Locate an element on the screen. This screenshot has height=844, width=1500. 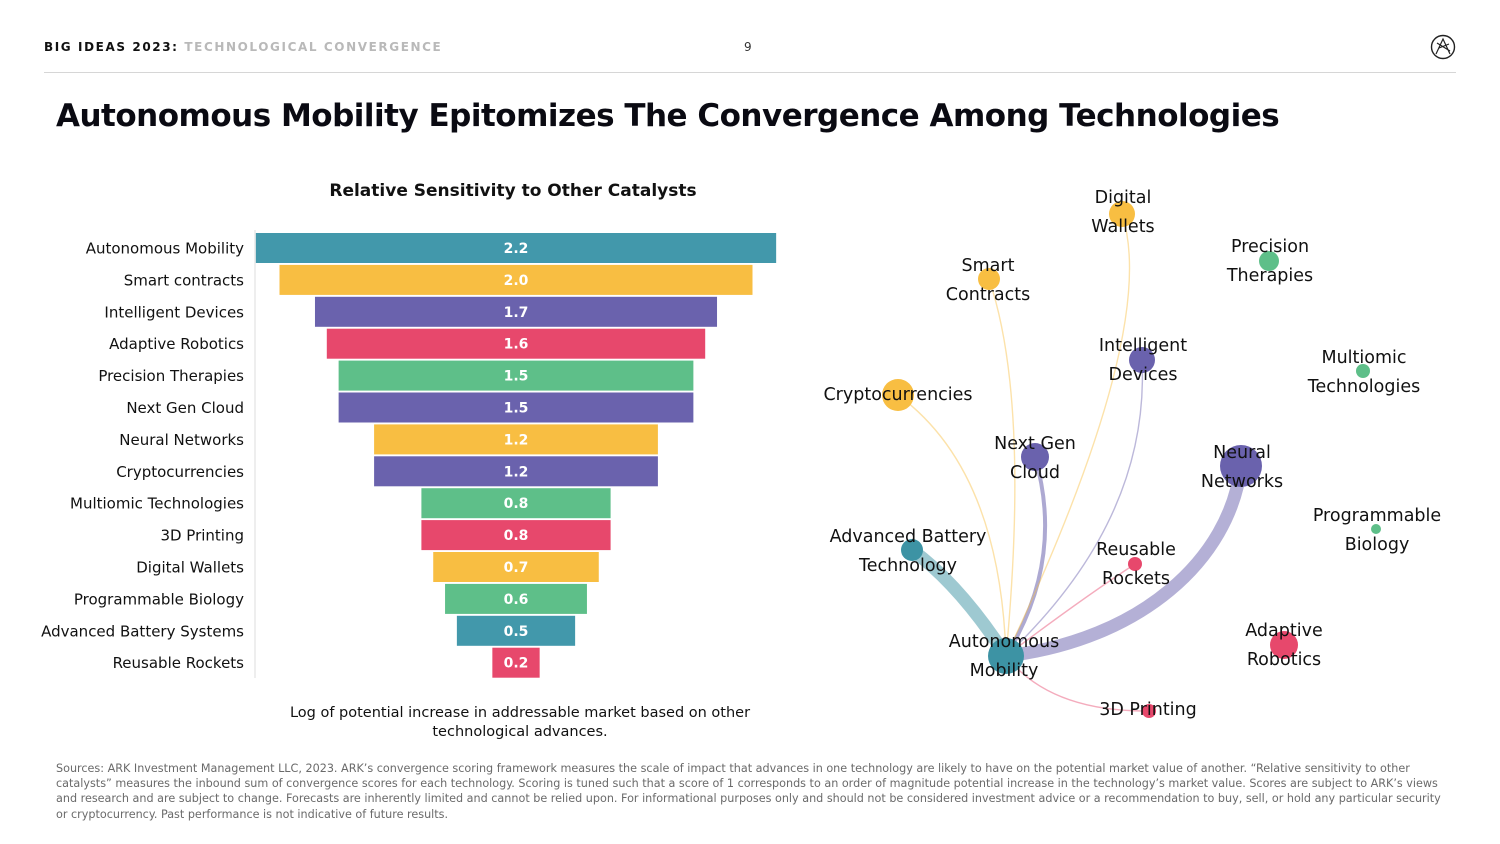
category-label: Cryptocurrencies is located at coordinates (180, 472).